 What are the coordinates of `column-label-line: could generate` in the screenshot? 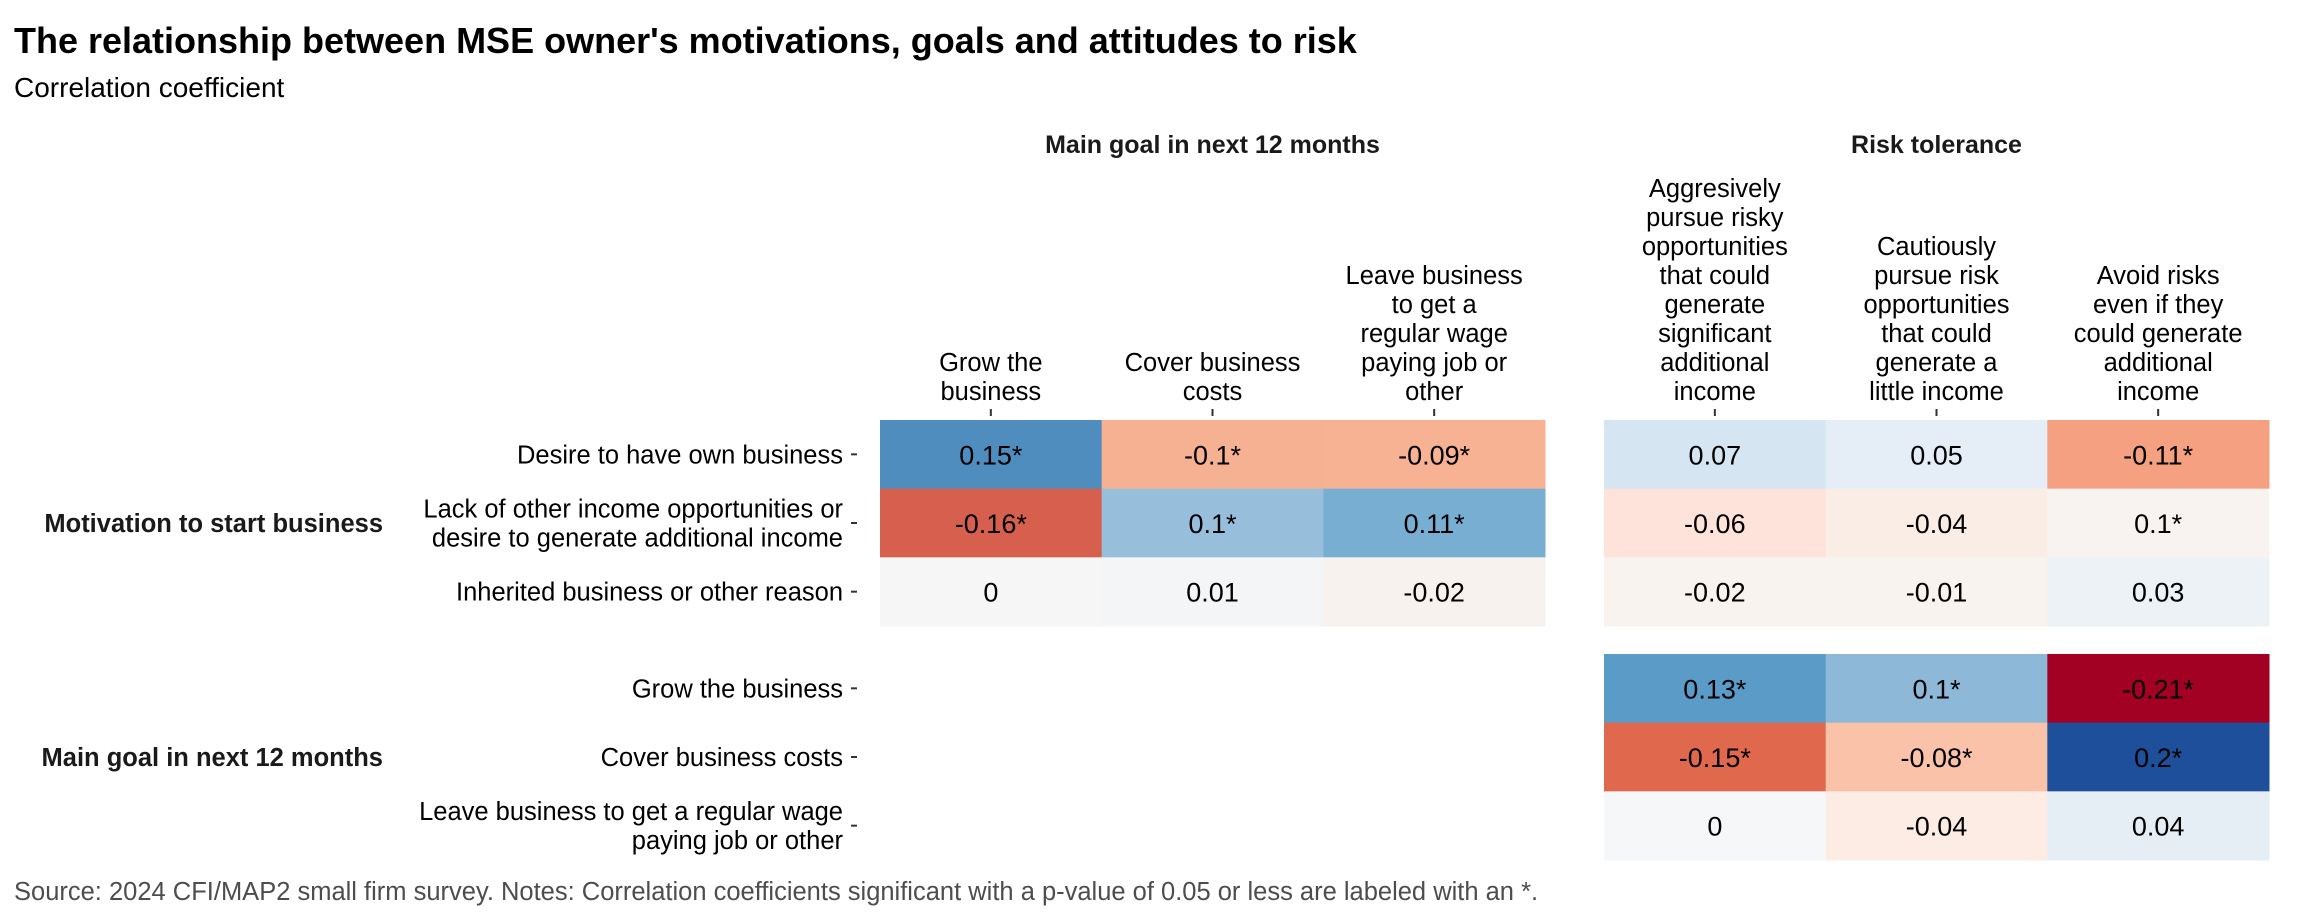 It's located at (2158, 334).